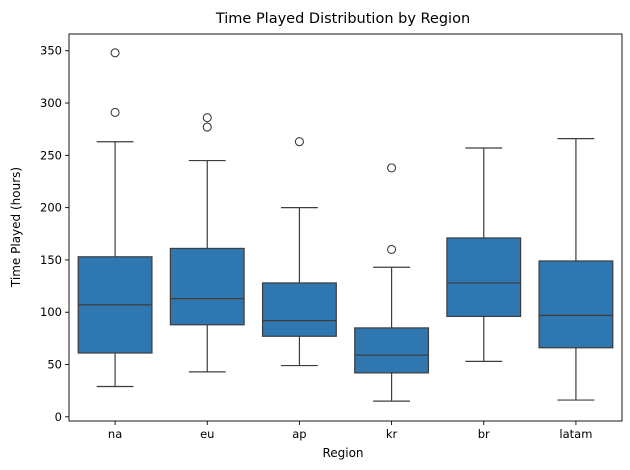 Image resolution: width=630 pixels, height=470 pixels. I want to click on iqr-box-latam, so click(576, 304).